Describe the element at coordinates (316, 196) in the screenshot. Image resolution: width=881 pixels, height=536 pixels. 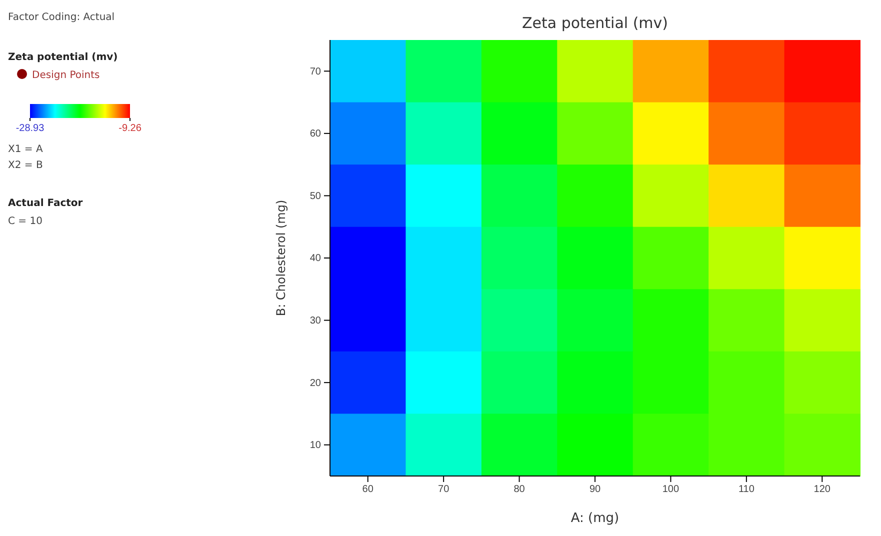
I see `y-tick-label: 50` at that location.